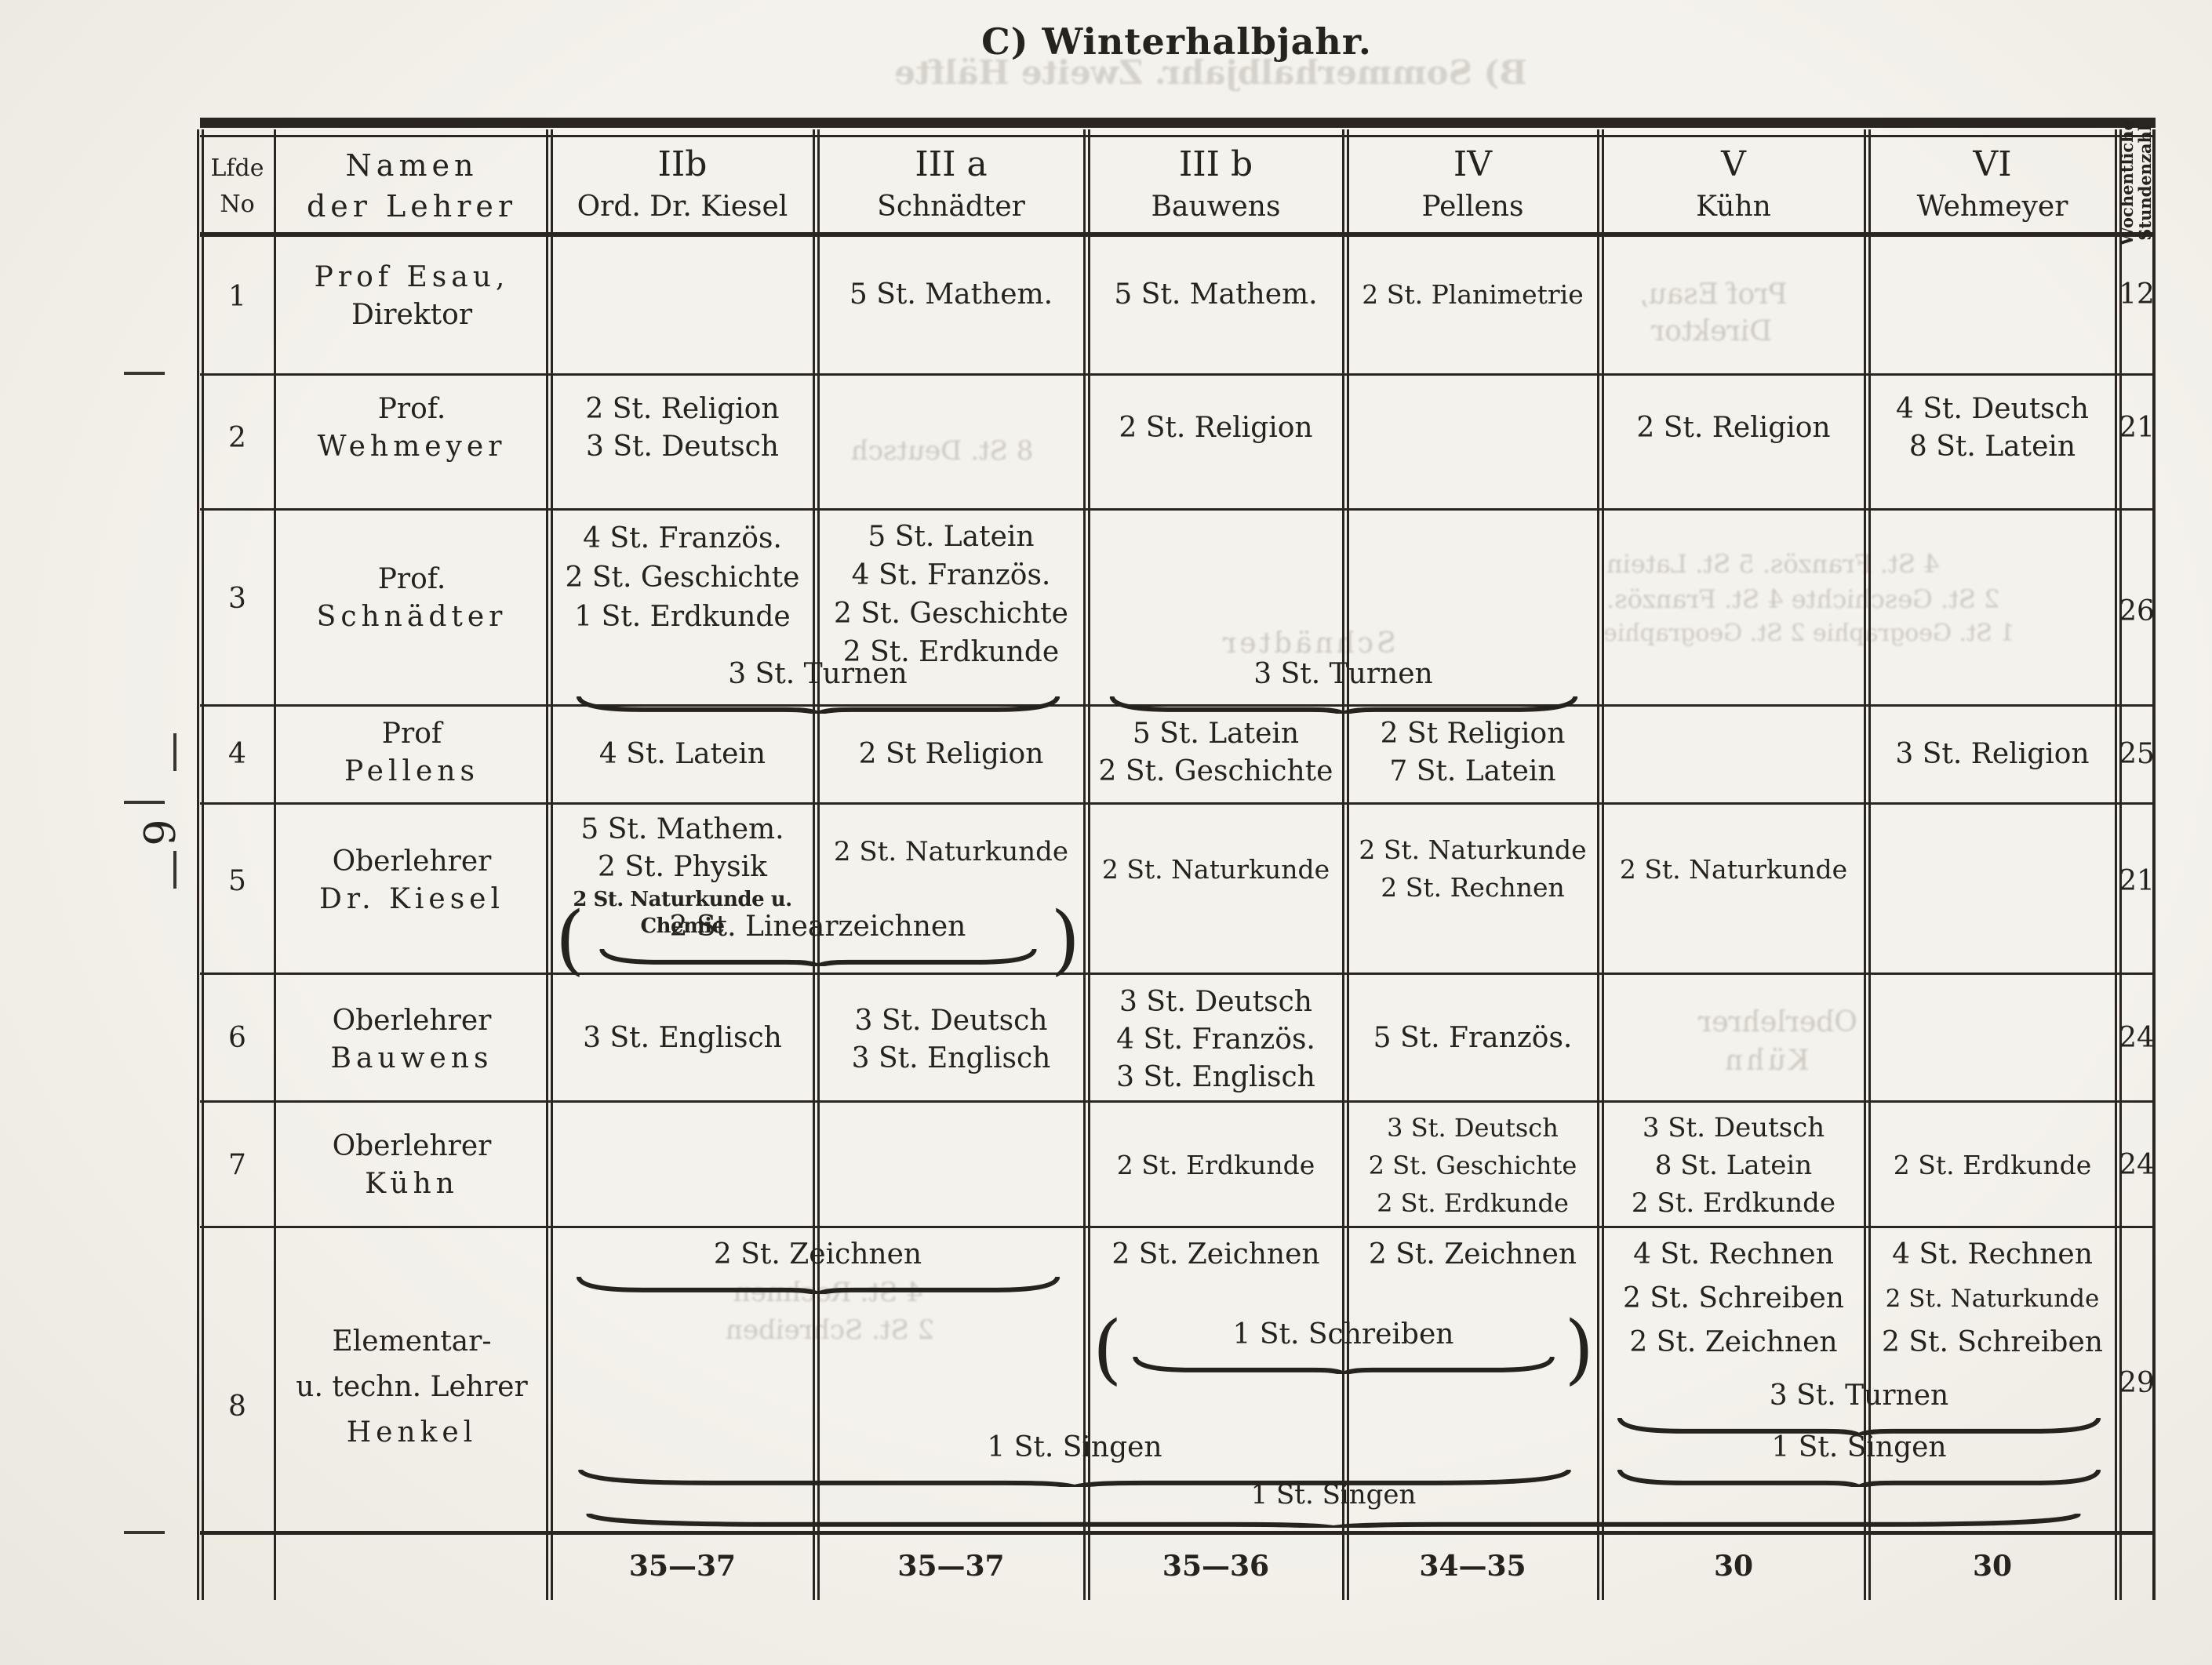 The width and height of the screenshot is (2212, 1665). What do you see at coordinates (1178, 1533) in the screenshot?
I see `table-rule-totals-top` at bounding box center [1178, 1533].